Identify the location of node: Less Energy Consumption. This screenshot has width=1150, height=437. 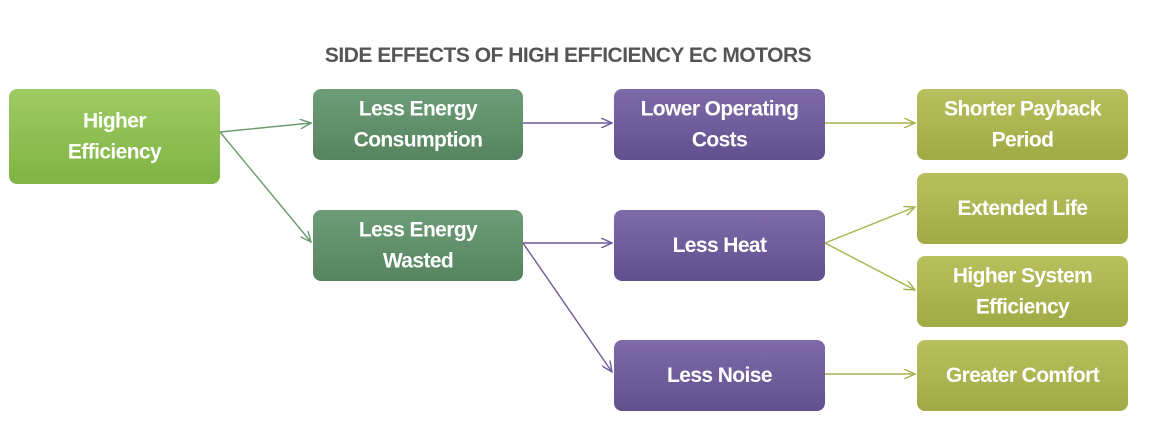
(418, 124).